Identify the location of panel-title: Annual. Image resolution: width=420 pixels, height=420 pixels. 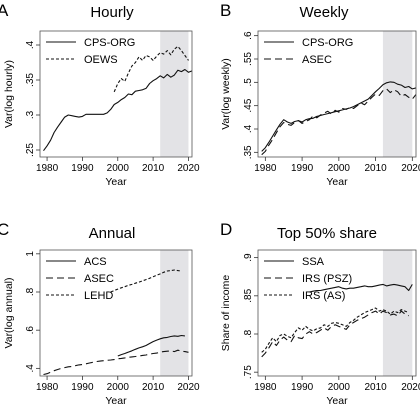
(112, 233).